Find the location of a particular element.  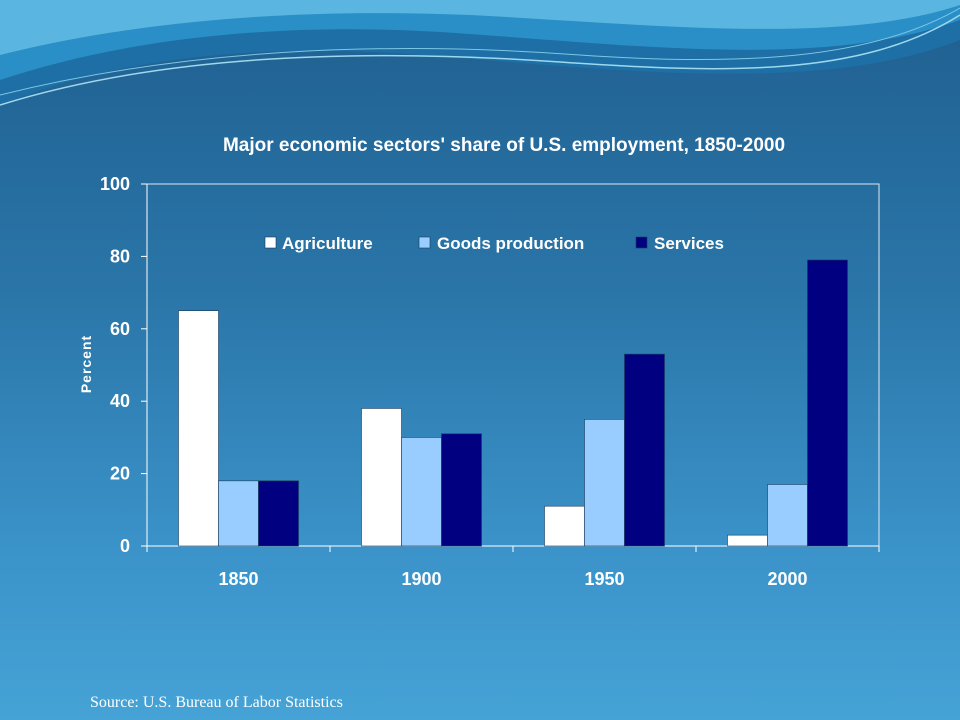

source-note: Source: U.S. Bureau of Labor Statistics is located at coordinates (216, 702).